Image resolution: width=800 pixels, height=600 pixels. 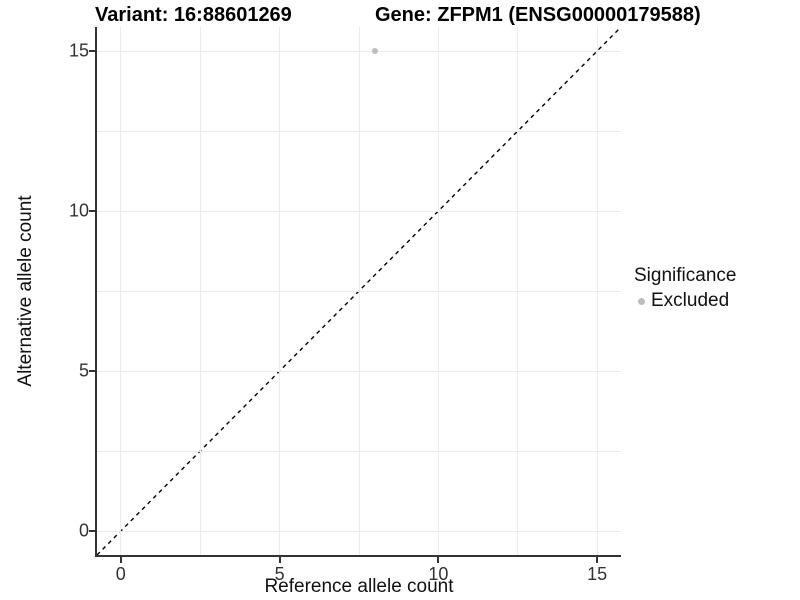 I want to click on legend: Significance Excluded, so click(x=685, y=288).